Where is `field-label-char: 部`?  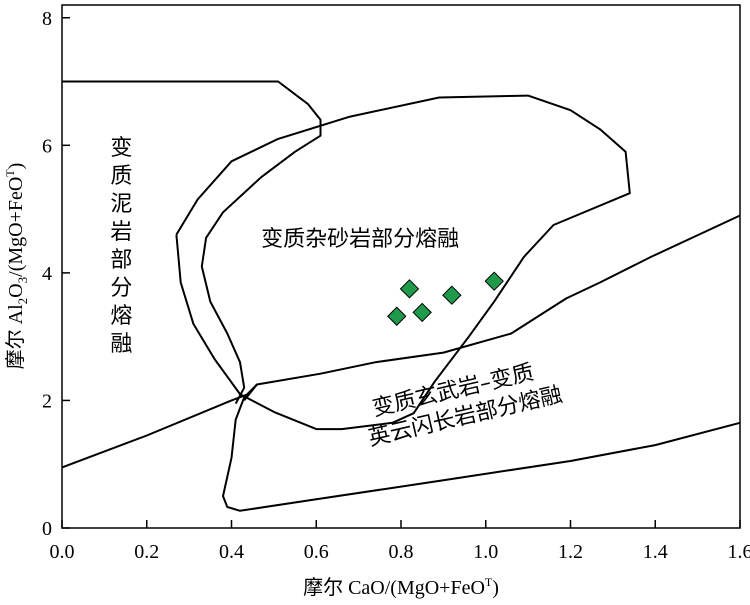 field-label-char: 部 is located at coordinates (121, 260).